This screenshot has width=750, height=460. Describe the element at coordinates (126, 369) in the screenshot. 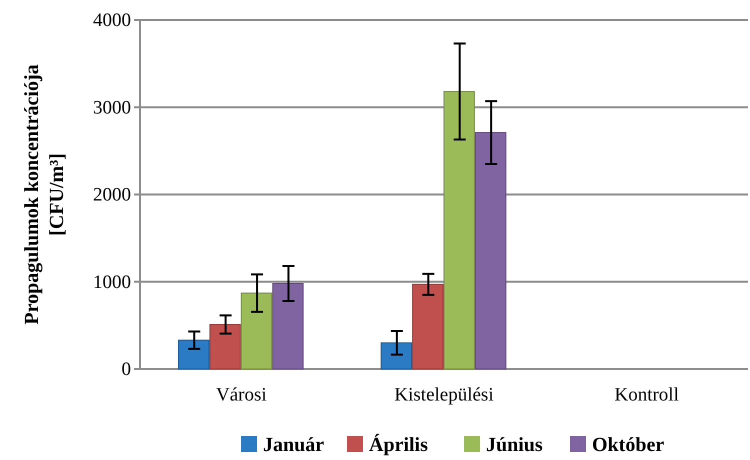

I see `y-tick-label: 0` at that location.